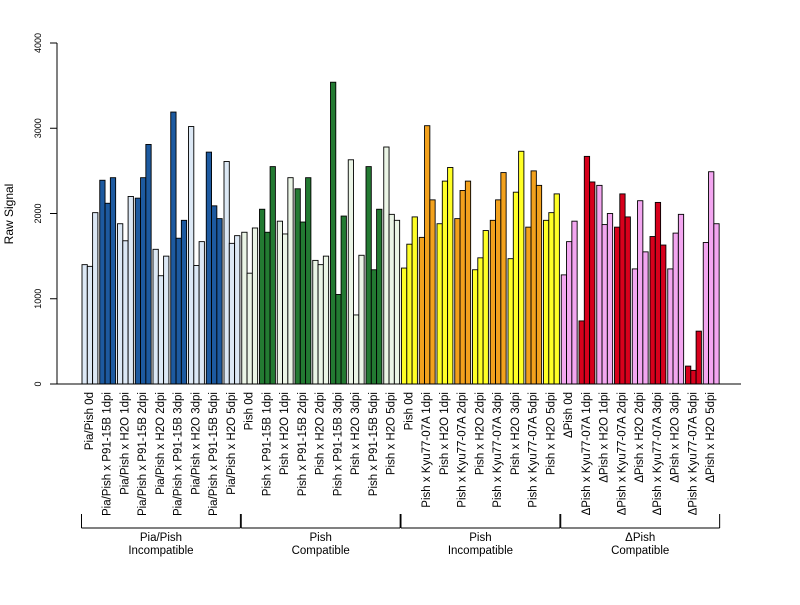  What do you see at coordinates (214, 454) in the screenshot?
I see `x-tick-label: Pia/Pish x P91-15B 5dpi` at bounding box center [214, 454].